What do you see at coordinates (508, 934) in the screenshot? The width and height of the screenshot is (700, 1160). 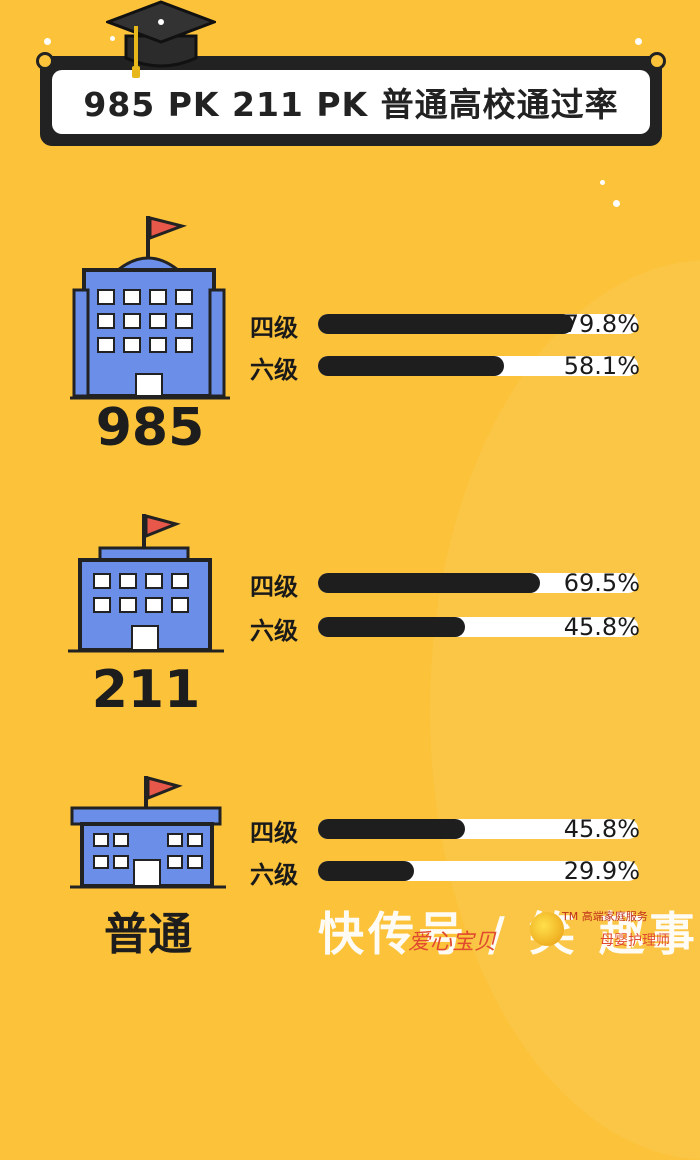 I see `watermark-text: 快传号 / 笑 趣事` at bounding box center [508, 934].